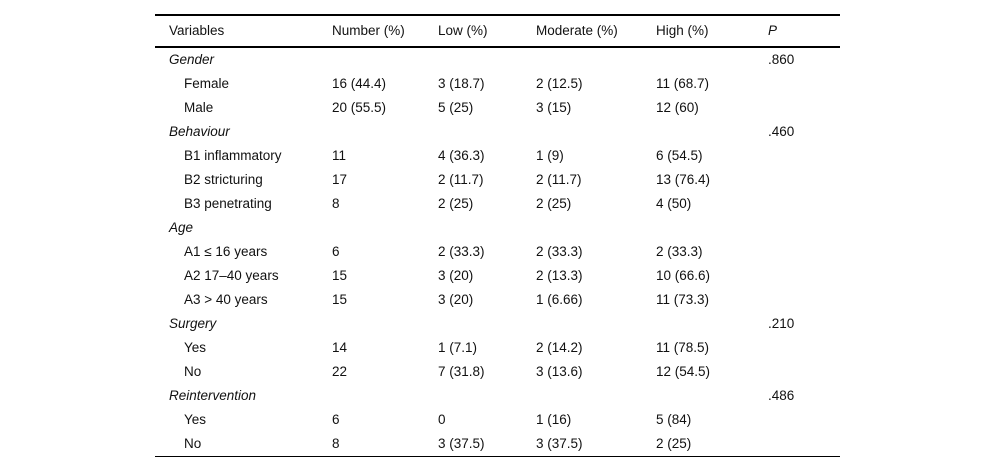 The height and width of the screenshot is (469, 1000). Describe the element at coordinates (336, 443) in the screenshot. I see `value-cell: 8` at that location.